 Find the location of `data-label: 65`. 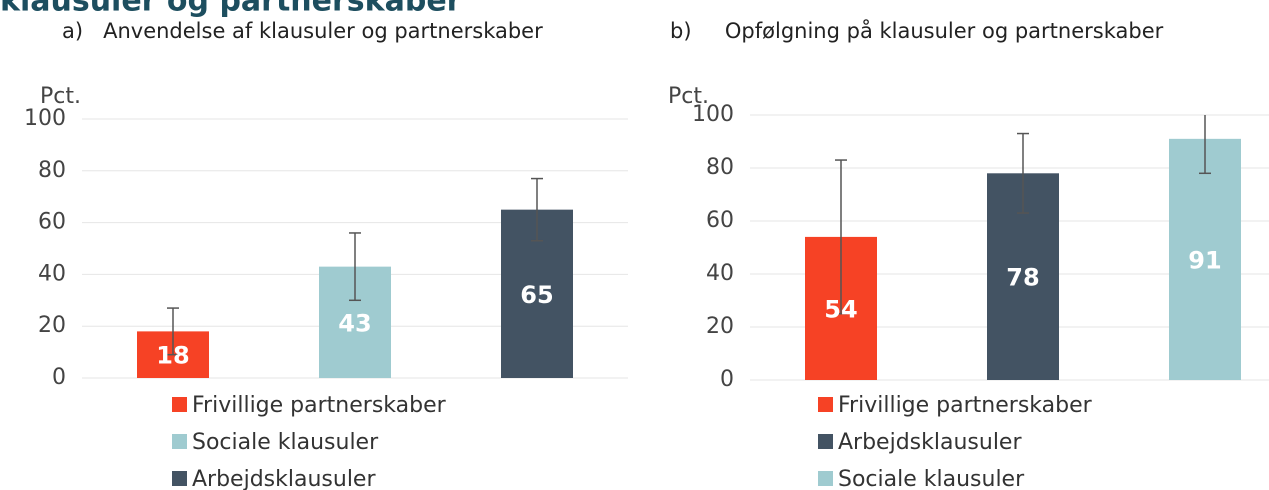

data-label: 65 is located at coordinates (536, 295).